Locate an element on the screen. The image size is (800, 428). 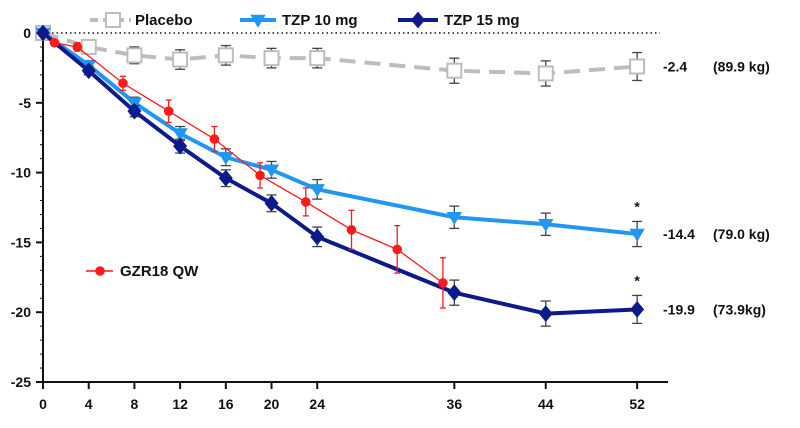
series-placebo is located at coordinates (340, 56).